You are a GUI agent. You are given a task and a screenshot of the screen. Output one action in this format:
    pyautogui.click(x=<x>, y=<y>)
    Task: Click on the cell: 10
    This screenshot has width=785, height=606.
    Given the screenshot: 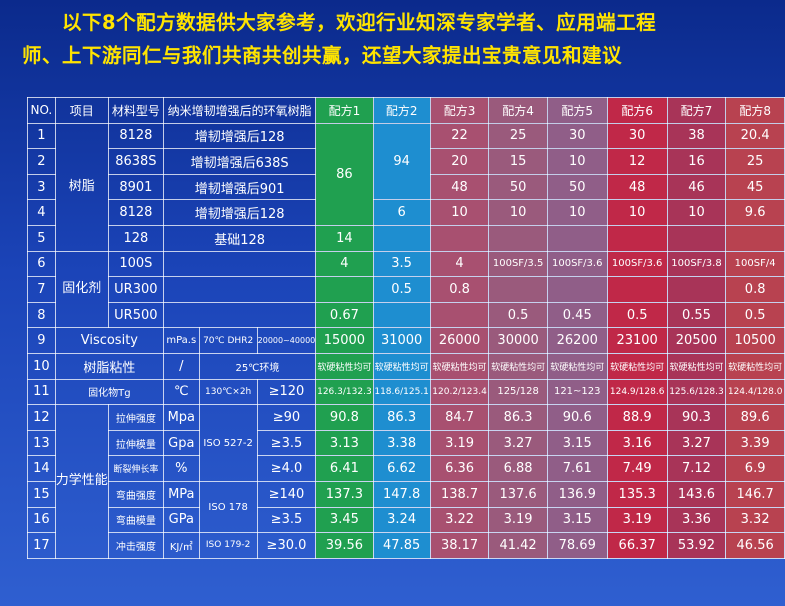 What is the action you would take?
    pyautogui.click(x=637, y=212)
    